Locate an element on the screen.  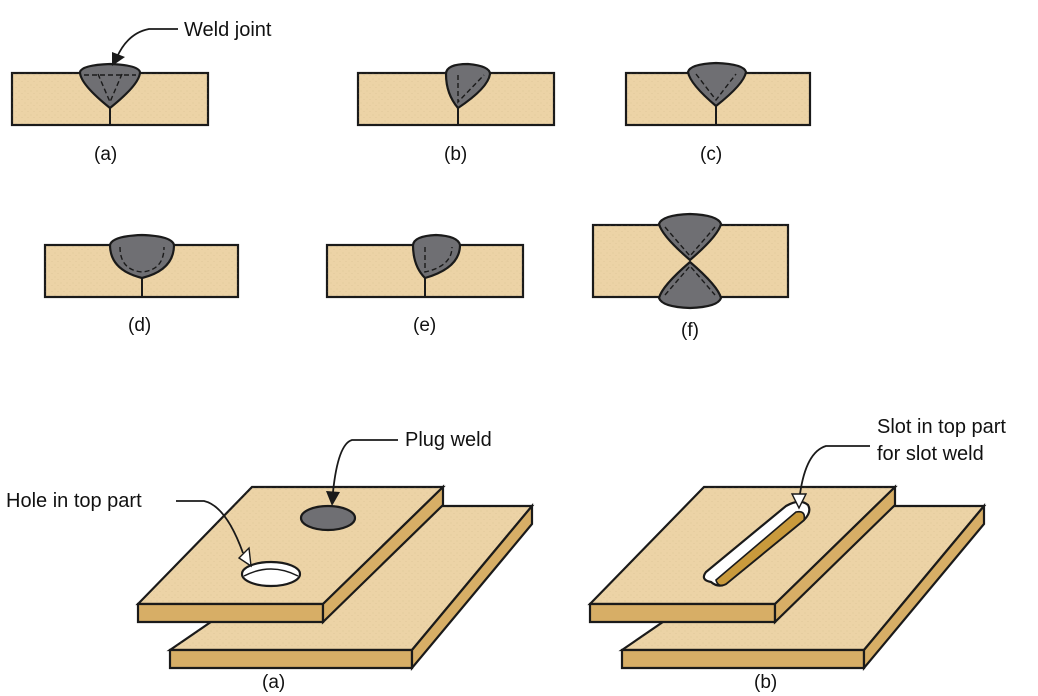
groove-weld-b is located at coordinates (456, 94).